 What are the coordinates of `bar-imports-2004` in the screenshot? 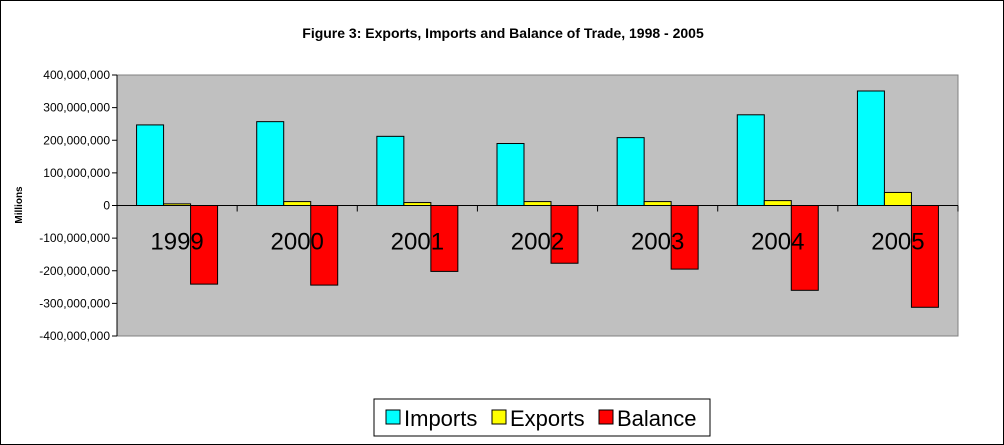 It's located at (750, 160).